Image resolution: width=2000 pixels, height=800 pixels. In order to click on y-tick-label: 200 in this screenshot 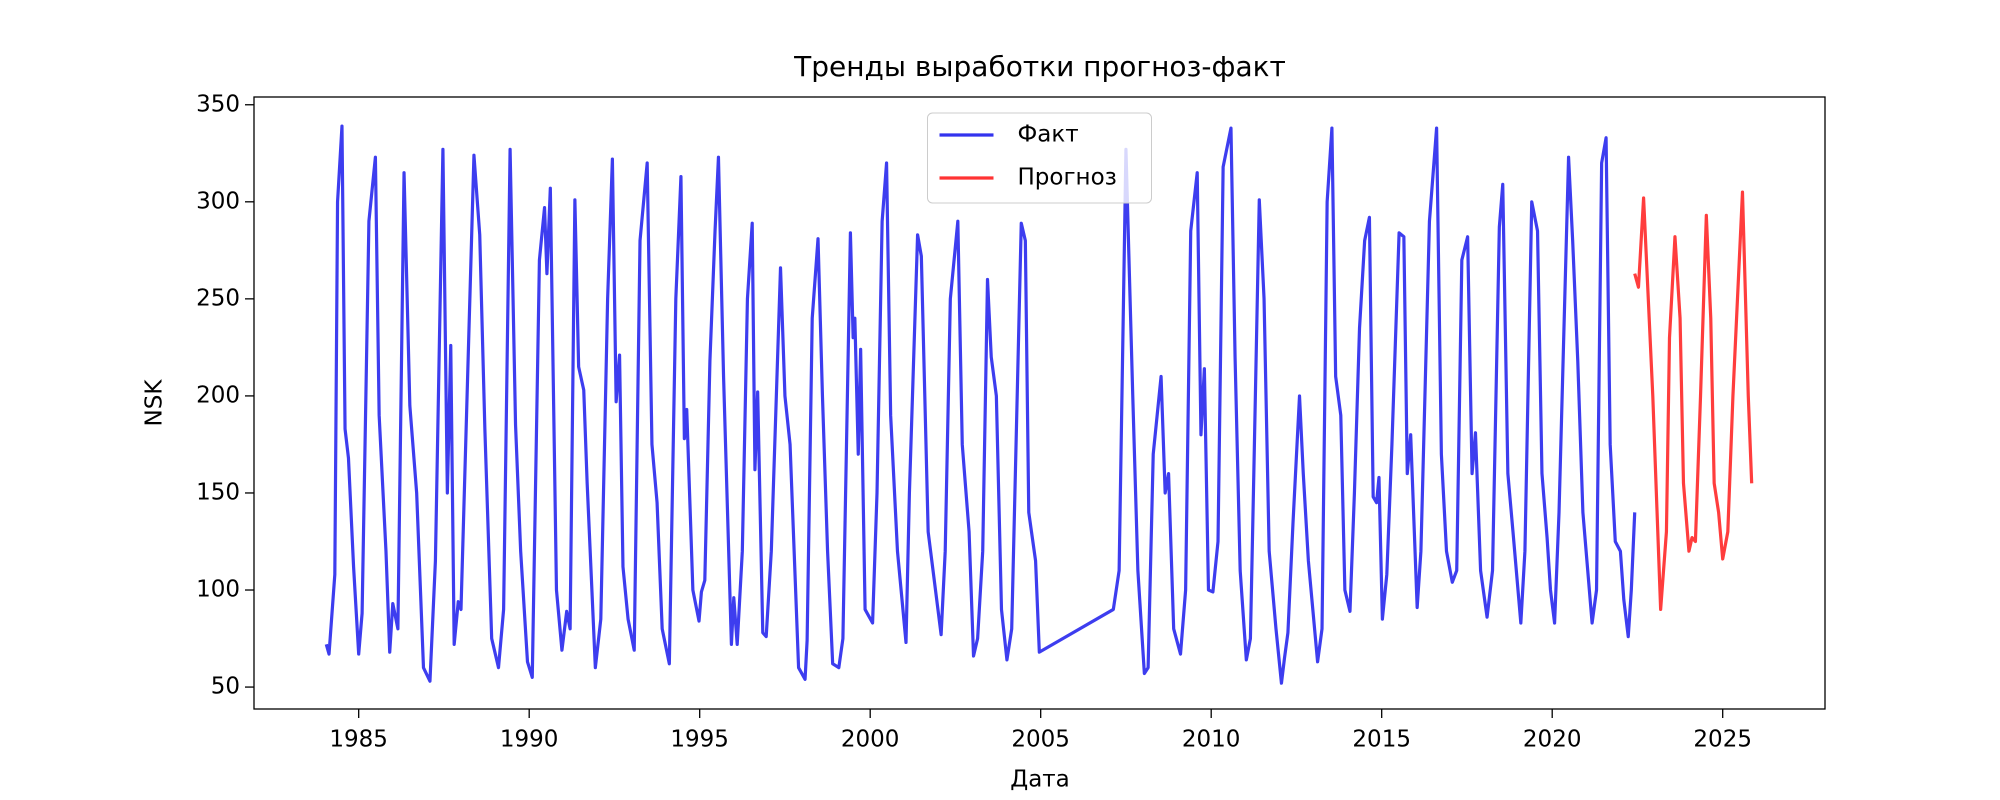, I will do `click(218, 395)`.